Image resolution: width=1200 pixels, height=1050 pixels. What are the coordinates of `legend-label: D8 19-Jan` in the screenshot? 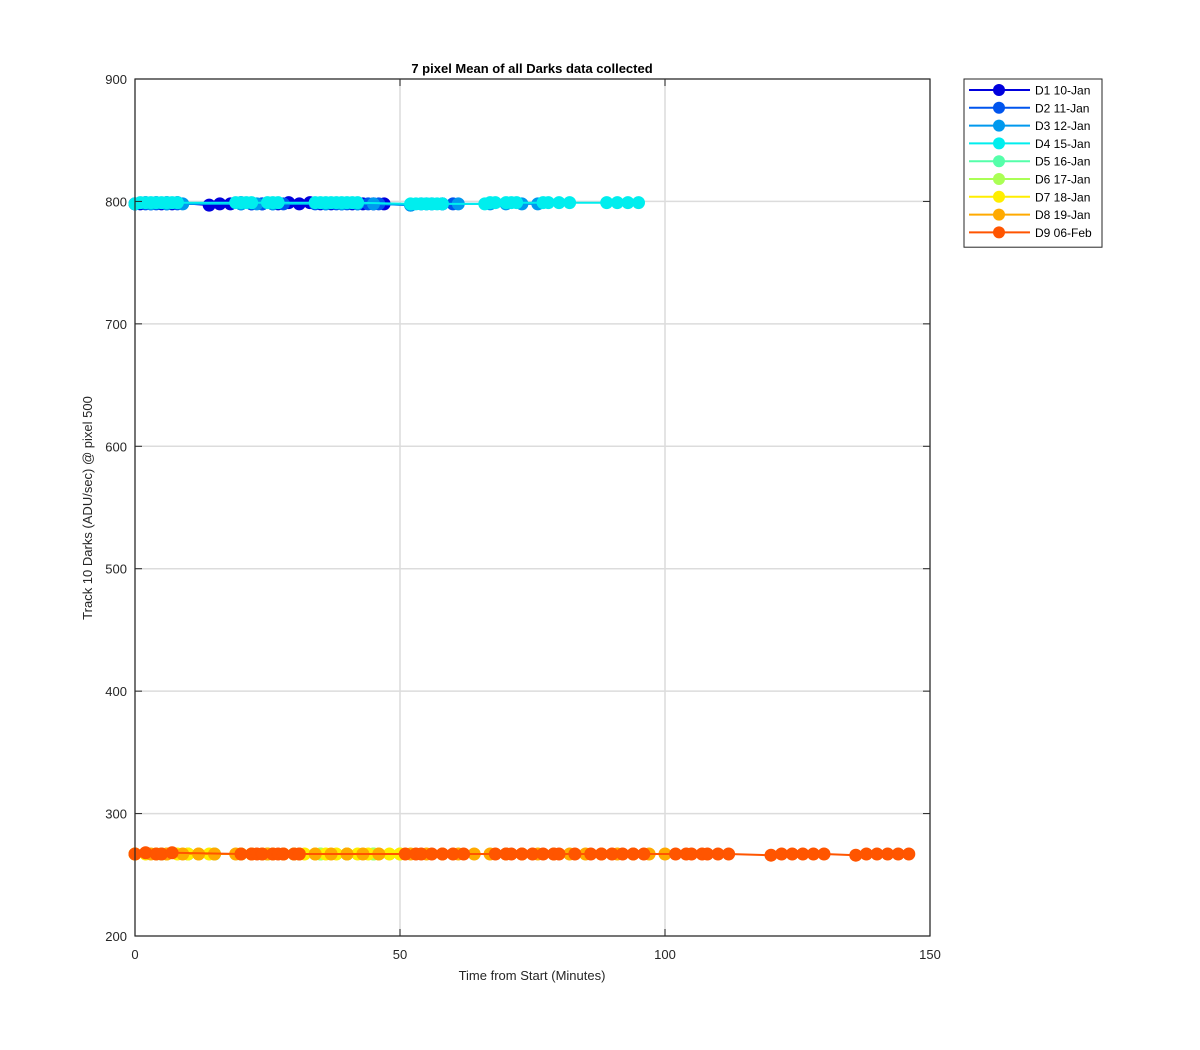 It's located at (1062, 215).